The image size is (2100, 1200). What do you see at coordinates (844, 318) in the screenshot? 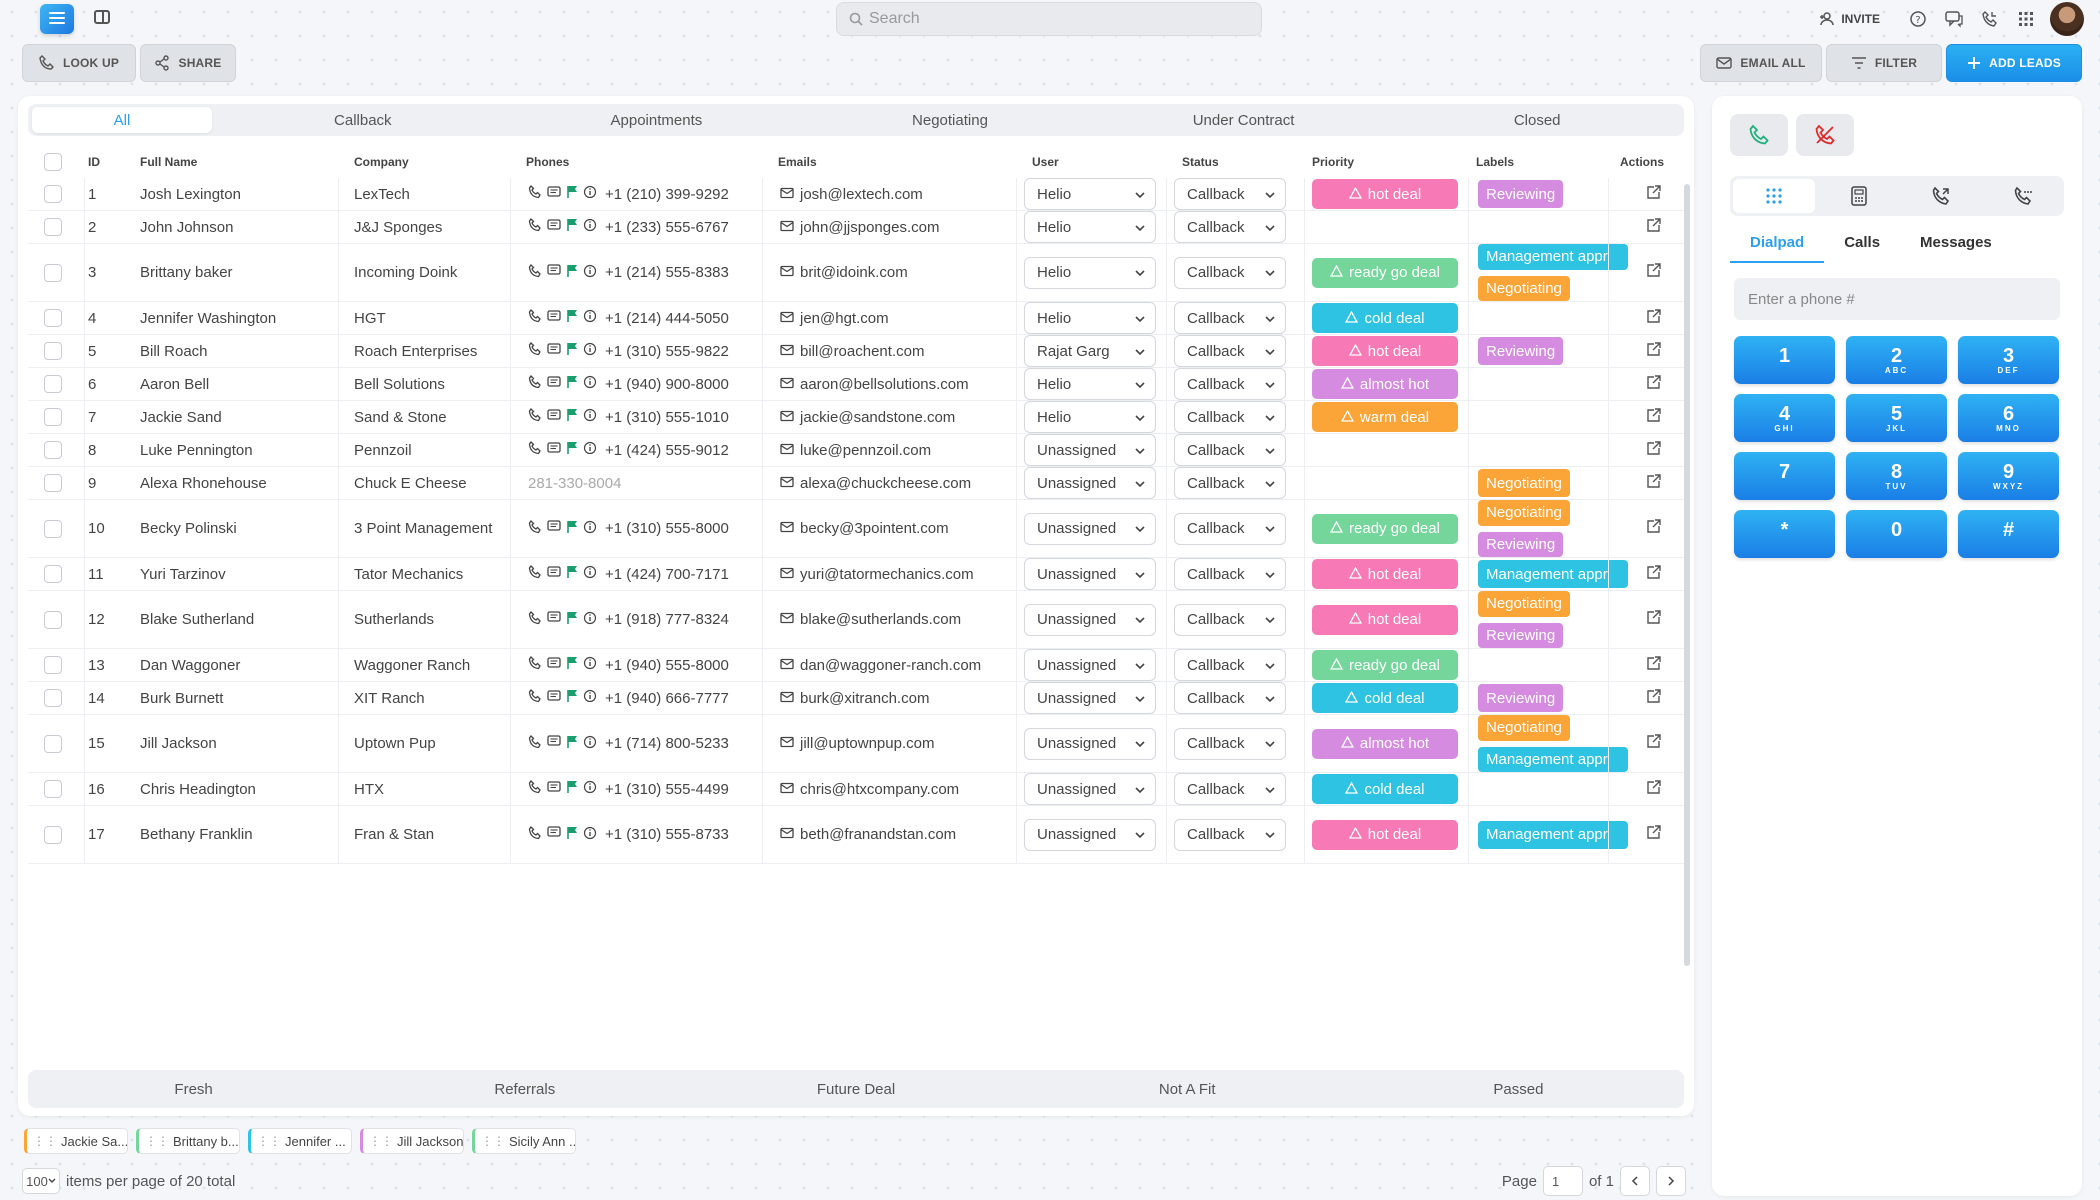
I see `email-address: jen@hgt.com` at bounding box center [844, 318].